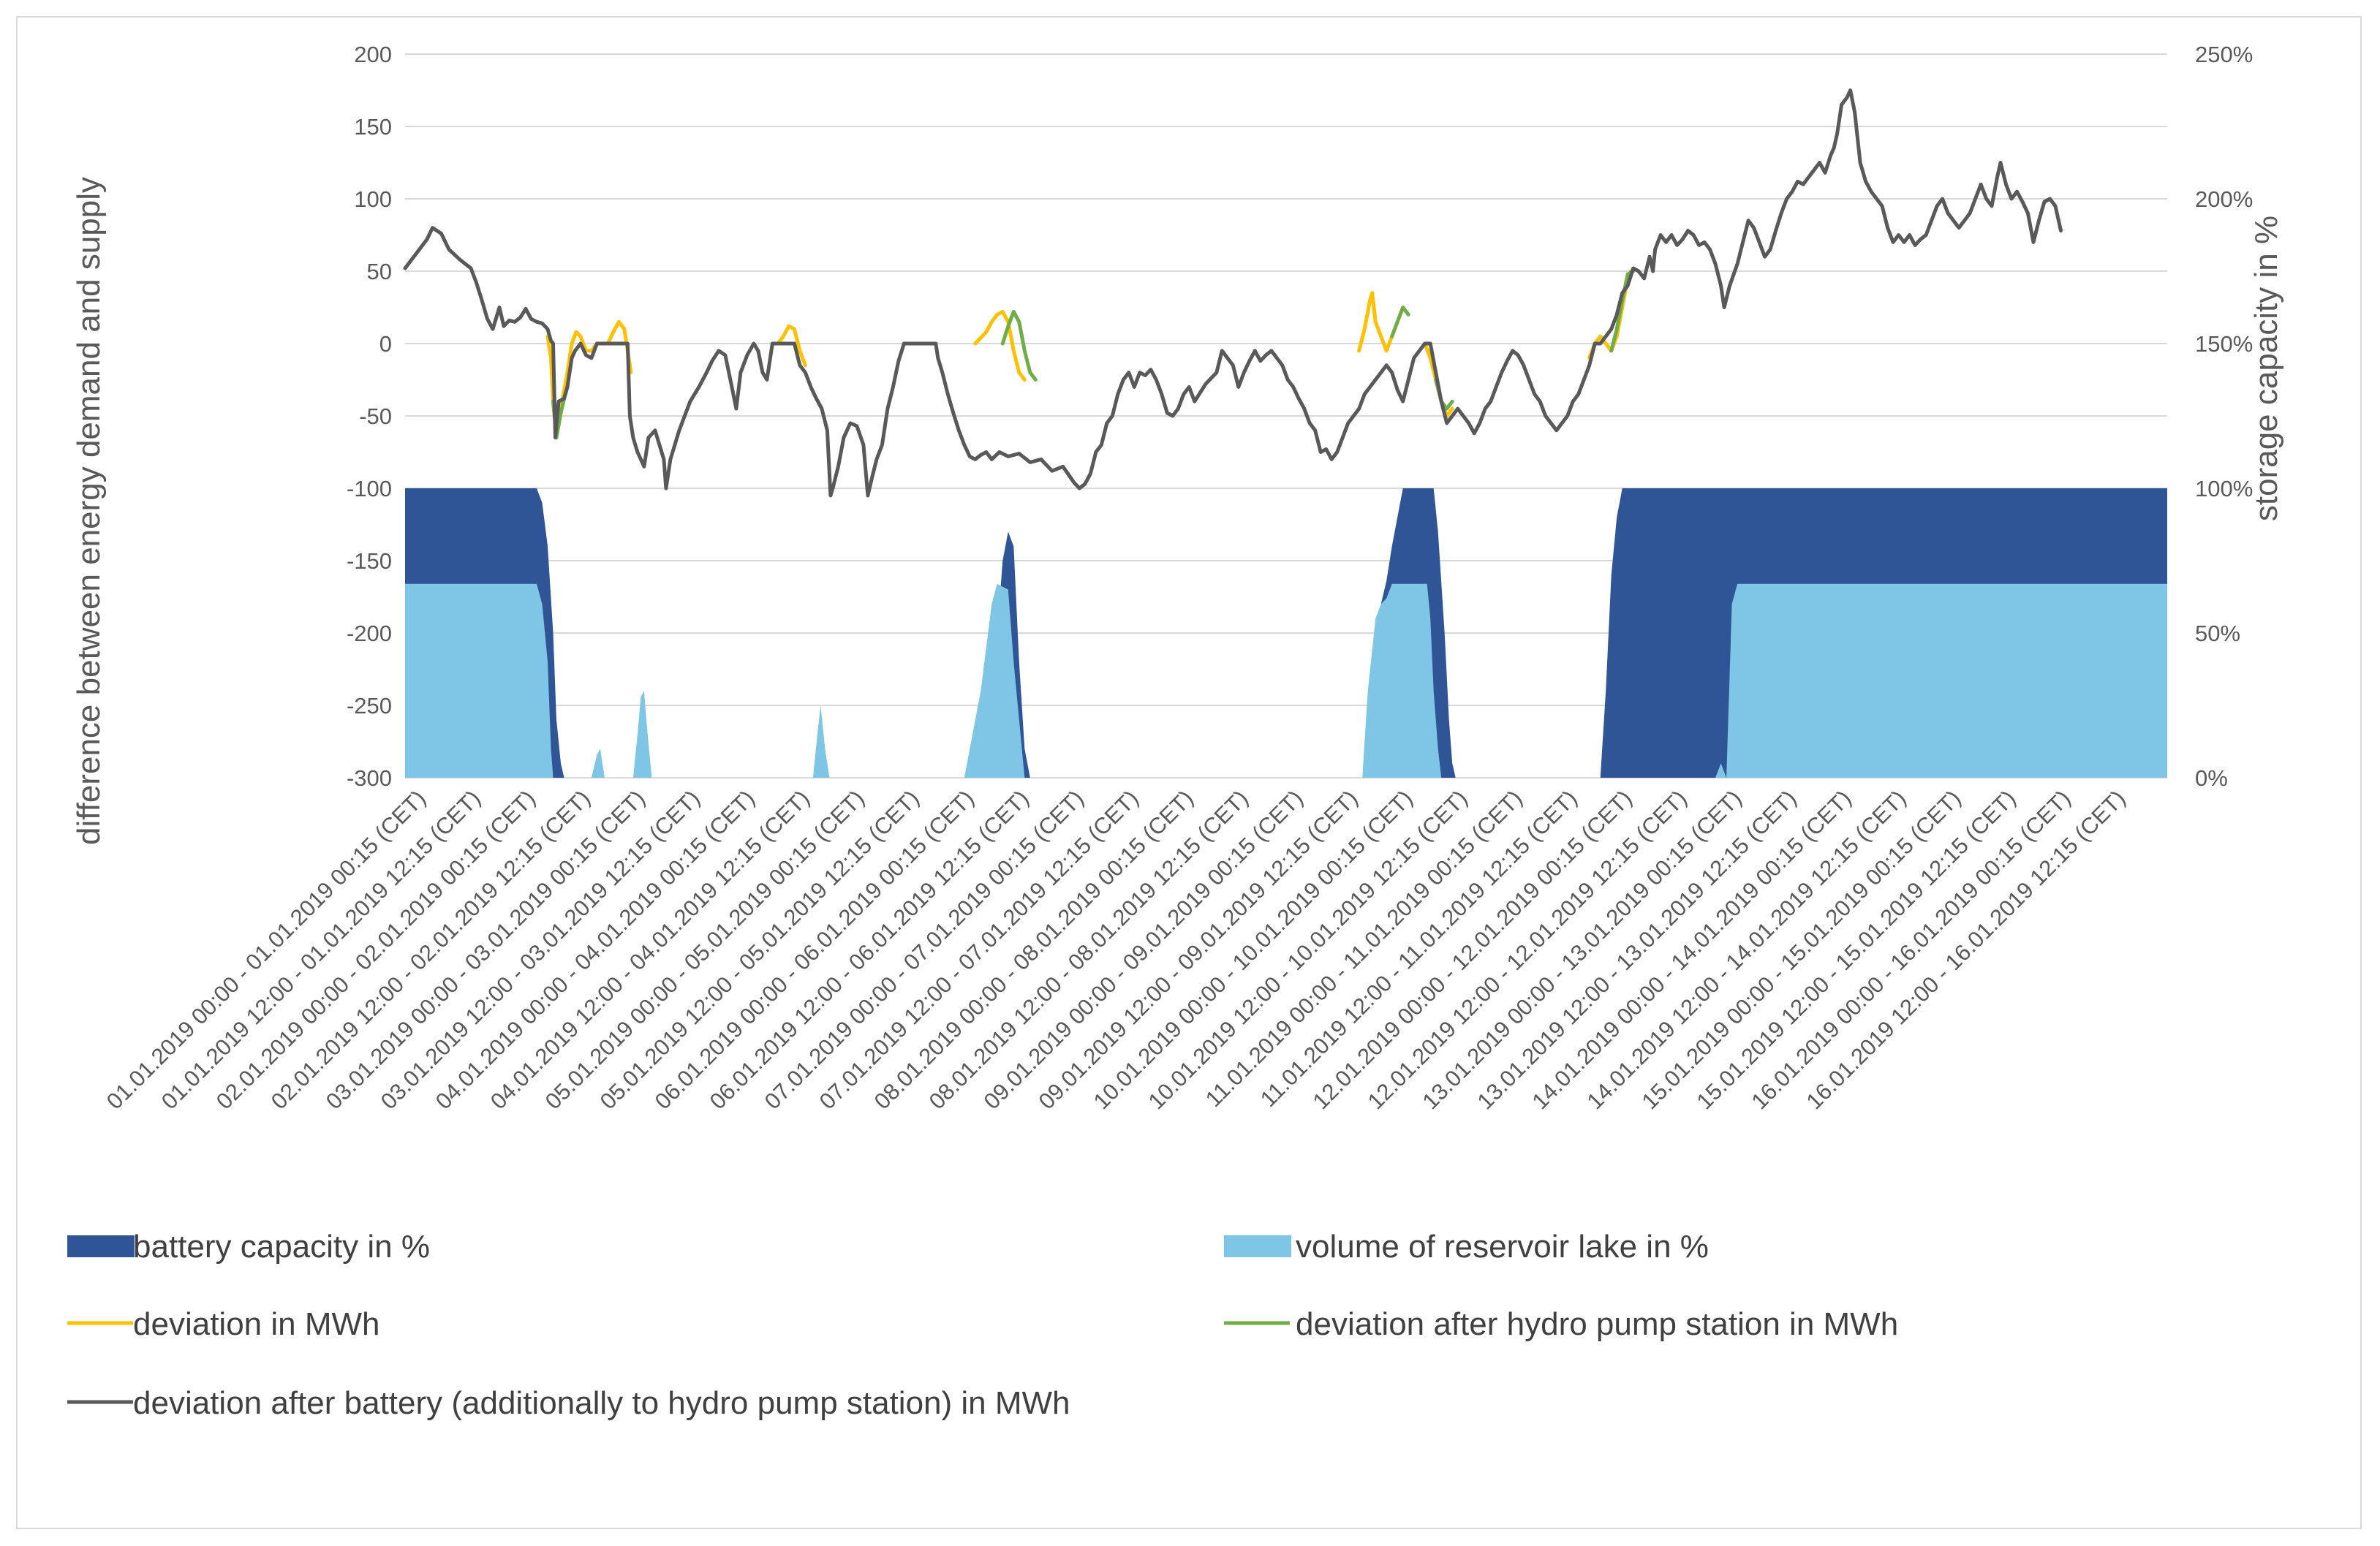 This screenshot has width=2380, height=1546. Describe the element at coordinates (373, 127) in the screenshot. I see `y-tick-label: 150` at that location.